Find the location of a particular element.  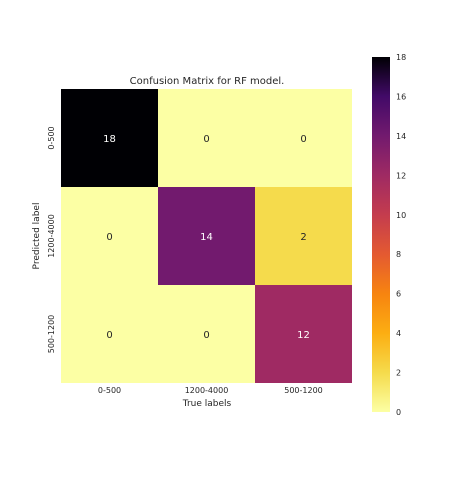

cell-value-label: 2 is located at coordinates (303, 237).